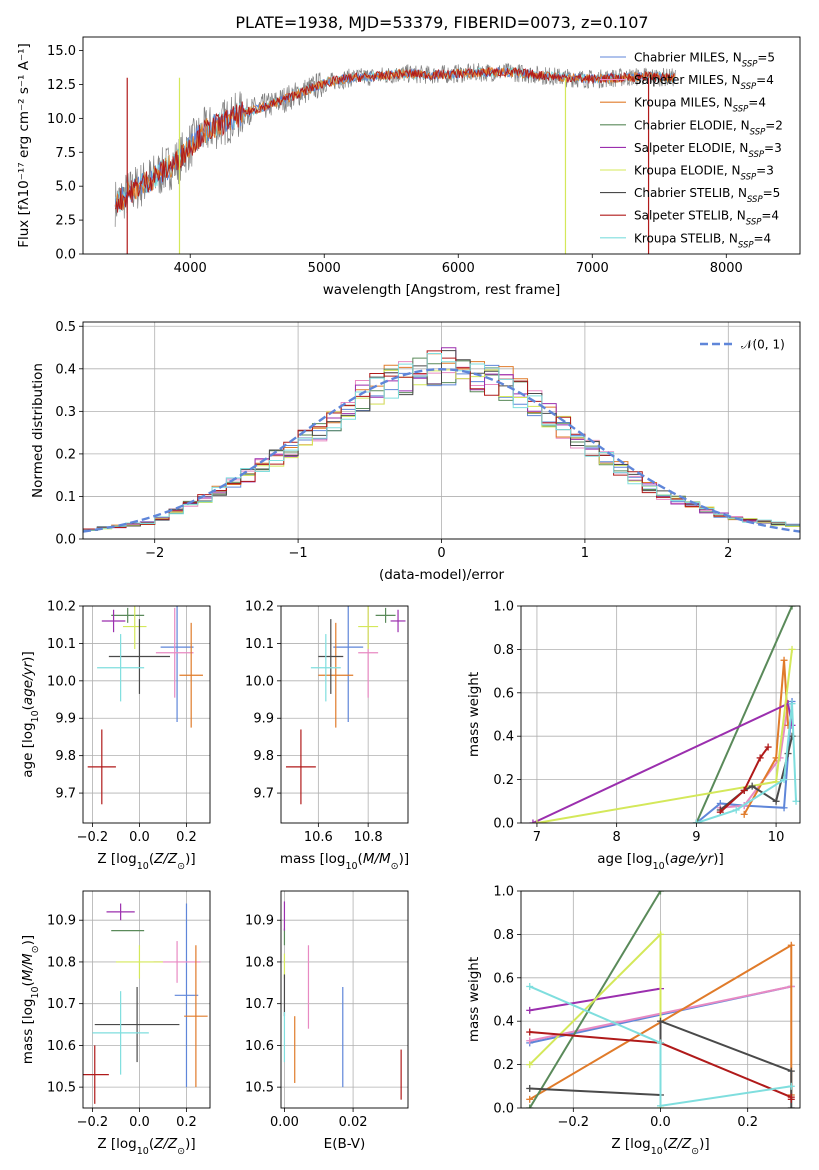  What do you see at coordinates (345, 705) in the screenshot?
I see `age-vs-mass-panel-plot-area` at bounding box center [345, 705].